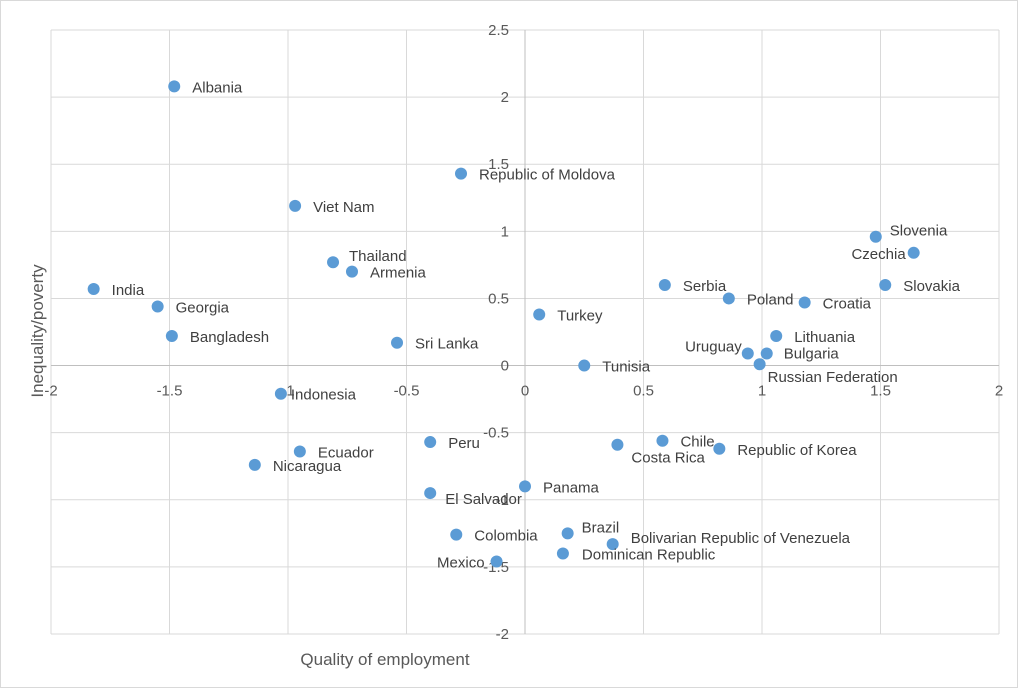  Describe the element at coordinates (833, 377) in the screenshot. I see `data-label: Russian Federation` at that location.